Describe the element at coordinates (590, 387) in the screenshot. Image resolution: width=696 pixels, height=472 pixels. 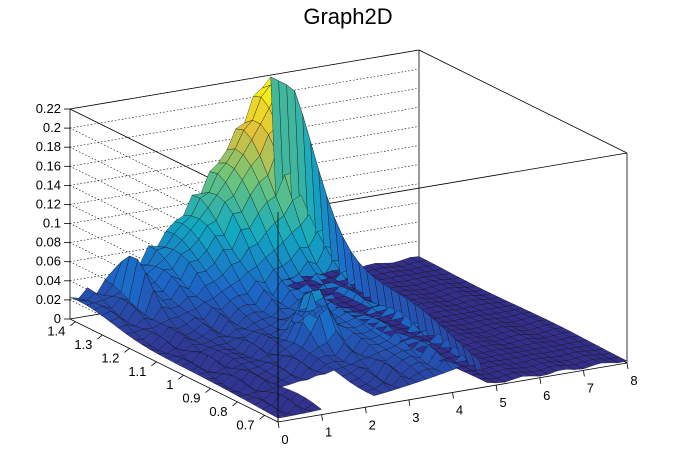
I see `x-tick-label: 7` at that location.